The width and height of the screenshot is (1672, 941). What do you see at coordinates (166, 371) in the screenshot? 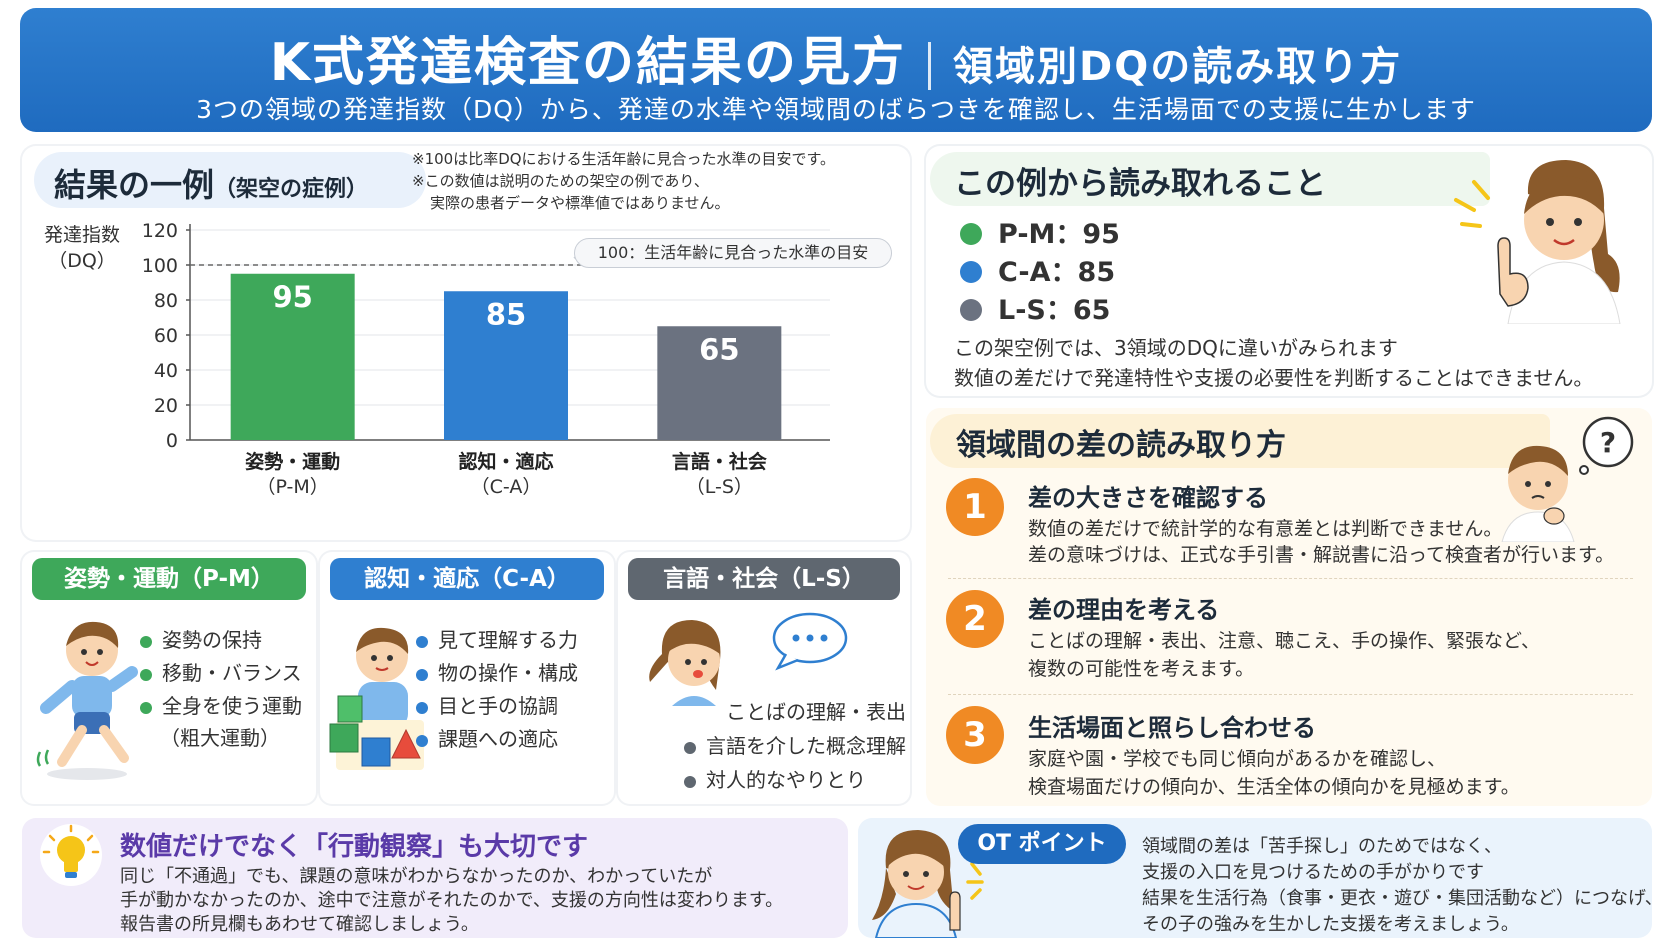
I see `y-tick-label: 40` at bounding box center [166, 371].